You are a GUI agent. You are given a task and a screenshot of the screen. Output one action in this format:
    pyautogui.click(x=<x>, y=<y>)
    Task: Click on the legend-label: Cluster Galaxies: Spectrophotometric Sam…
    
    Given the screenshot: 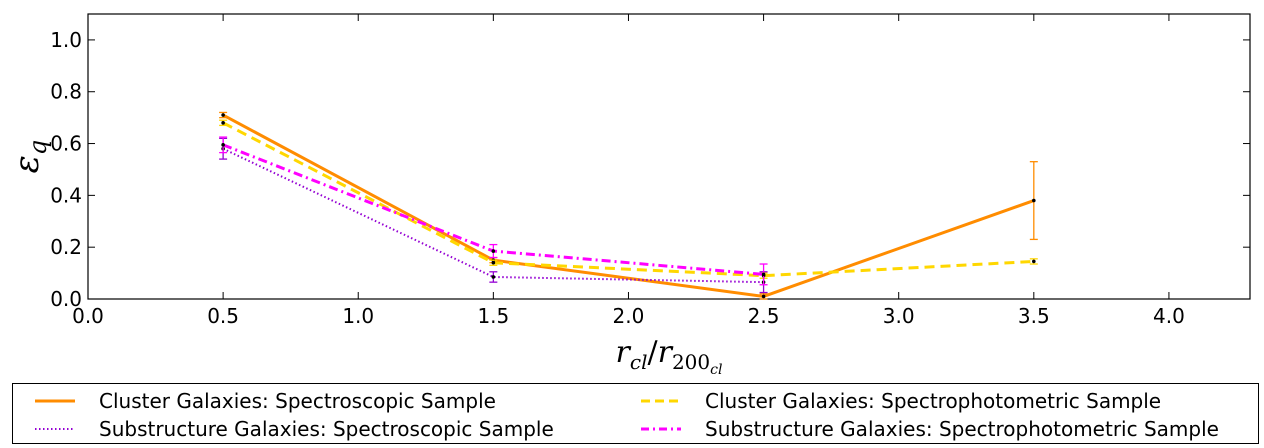 What is the action you would take?
    pyautogui.click(x=933, y=401)
    